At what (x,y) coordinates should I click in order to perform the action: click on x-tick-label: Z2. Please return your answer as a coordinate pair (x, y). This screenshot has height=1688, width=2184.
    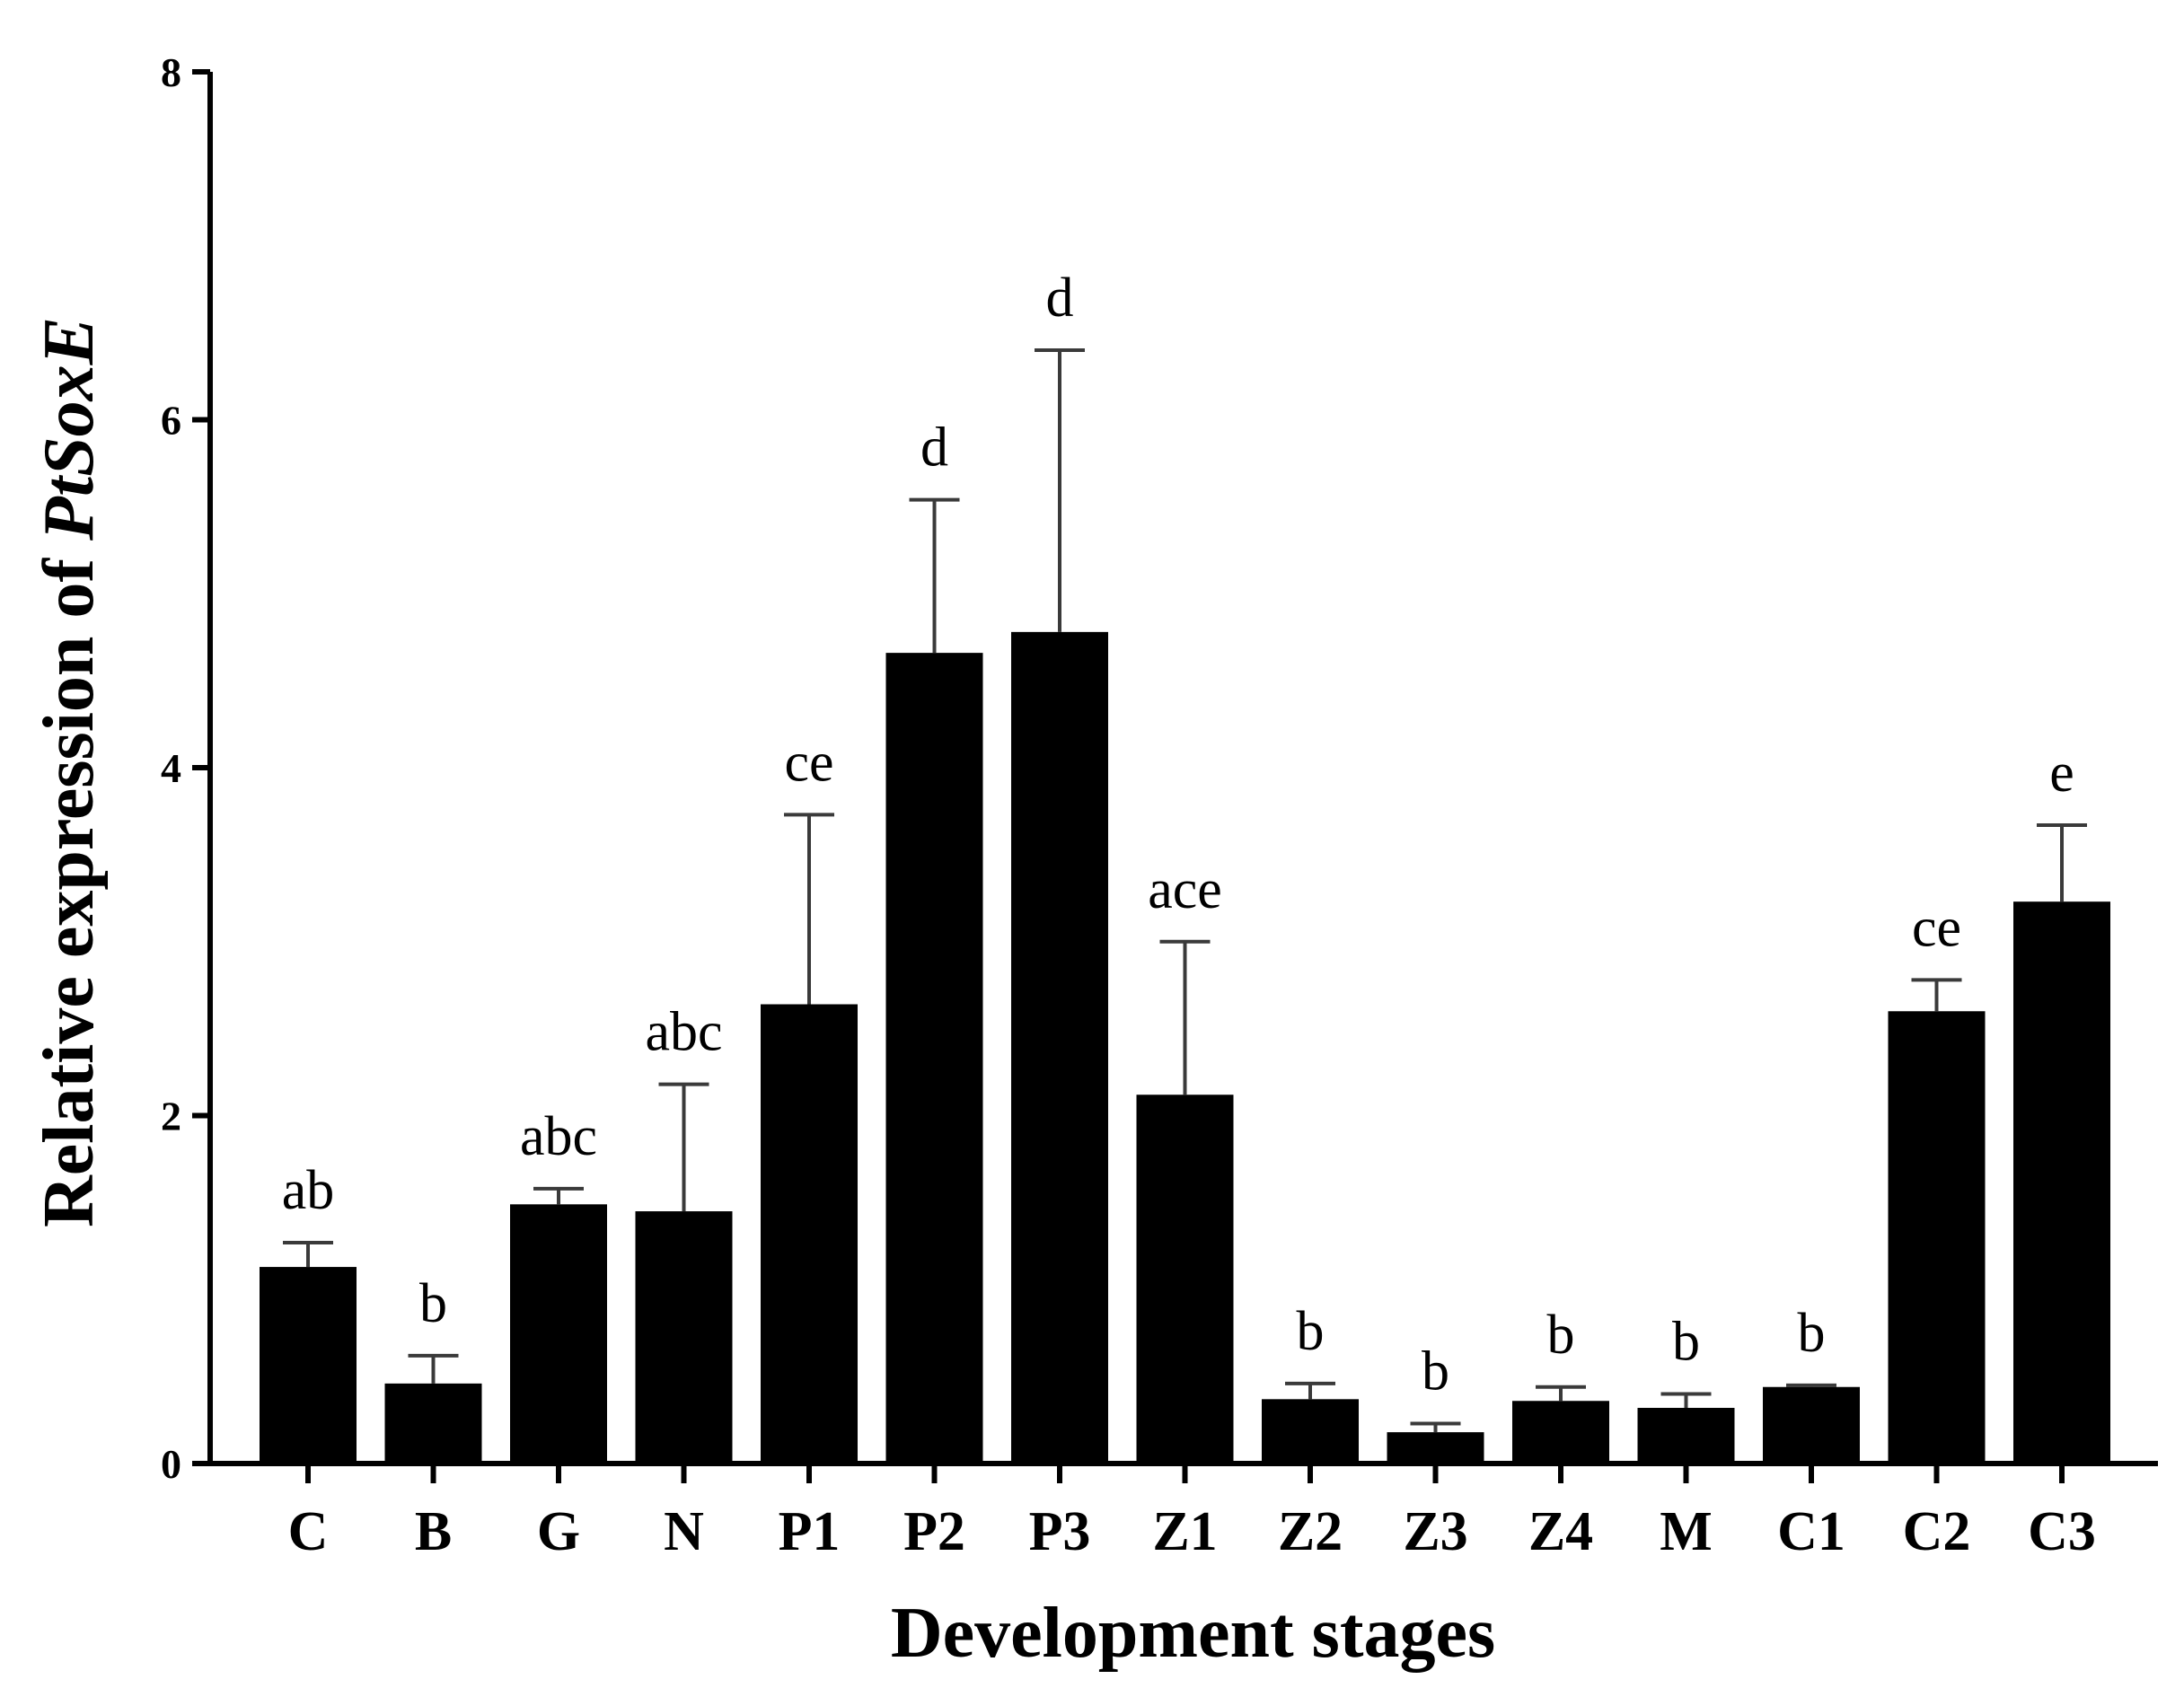
    Looking at the image, I should click on (1310, 1531).